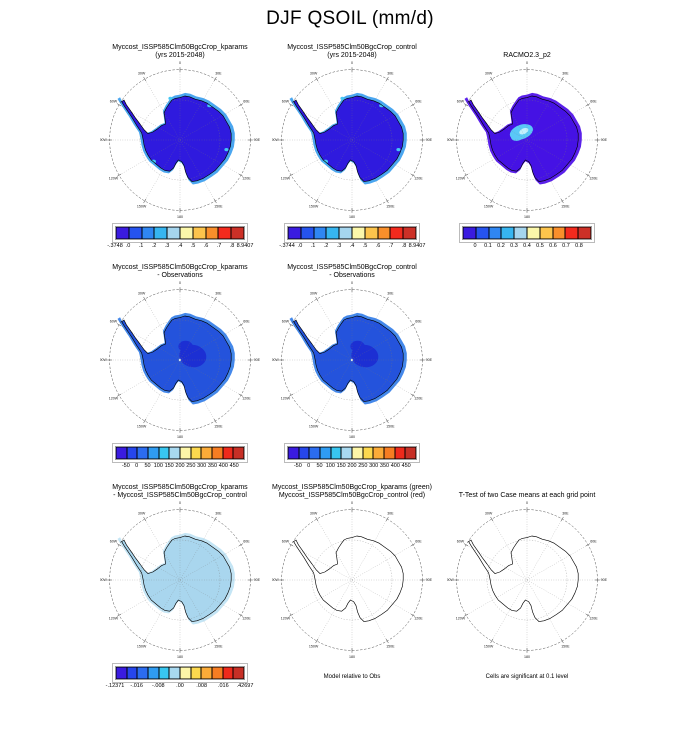 This screenshot has height=736, width=700. What do you see at coordinates (527, 246) in the screenshot?
I see `colorbar-tick-label: 0.4` at bounding box center [527, 246].